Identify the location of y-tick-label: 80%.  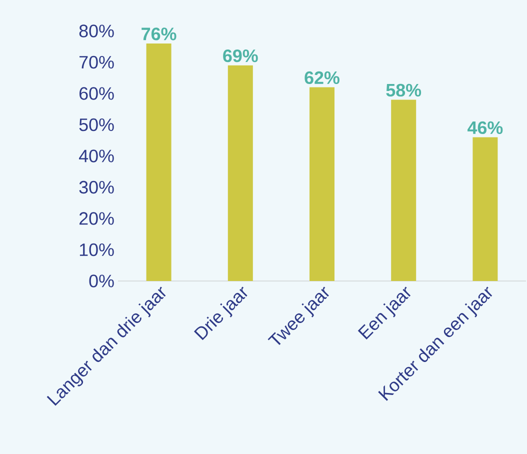
(96, 31).